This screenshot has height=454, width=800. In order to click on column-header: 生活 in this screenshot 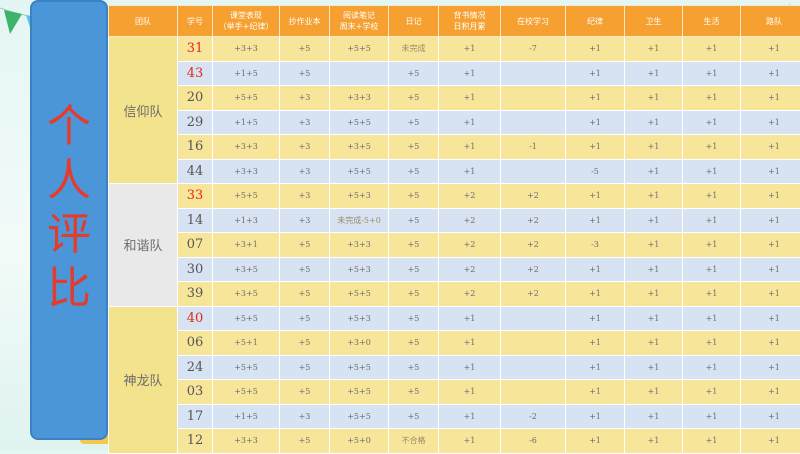, I will do `click(712, 21)`.